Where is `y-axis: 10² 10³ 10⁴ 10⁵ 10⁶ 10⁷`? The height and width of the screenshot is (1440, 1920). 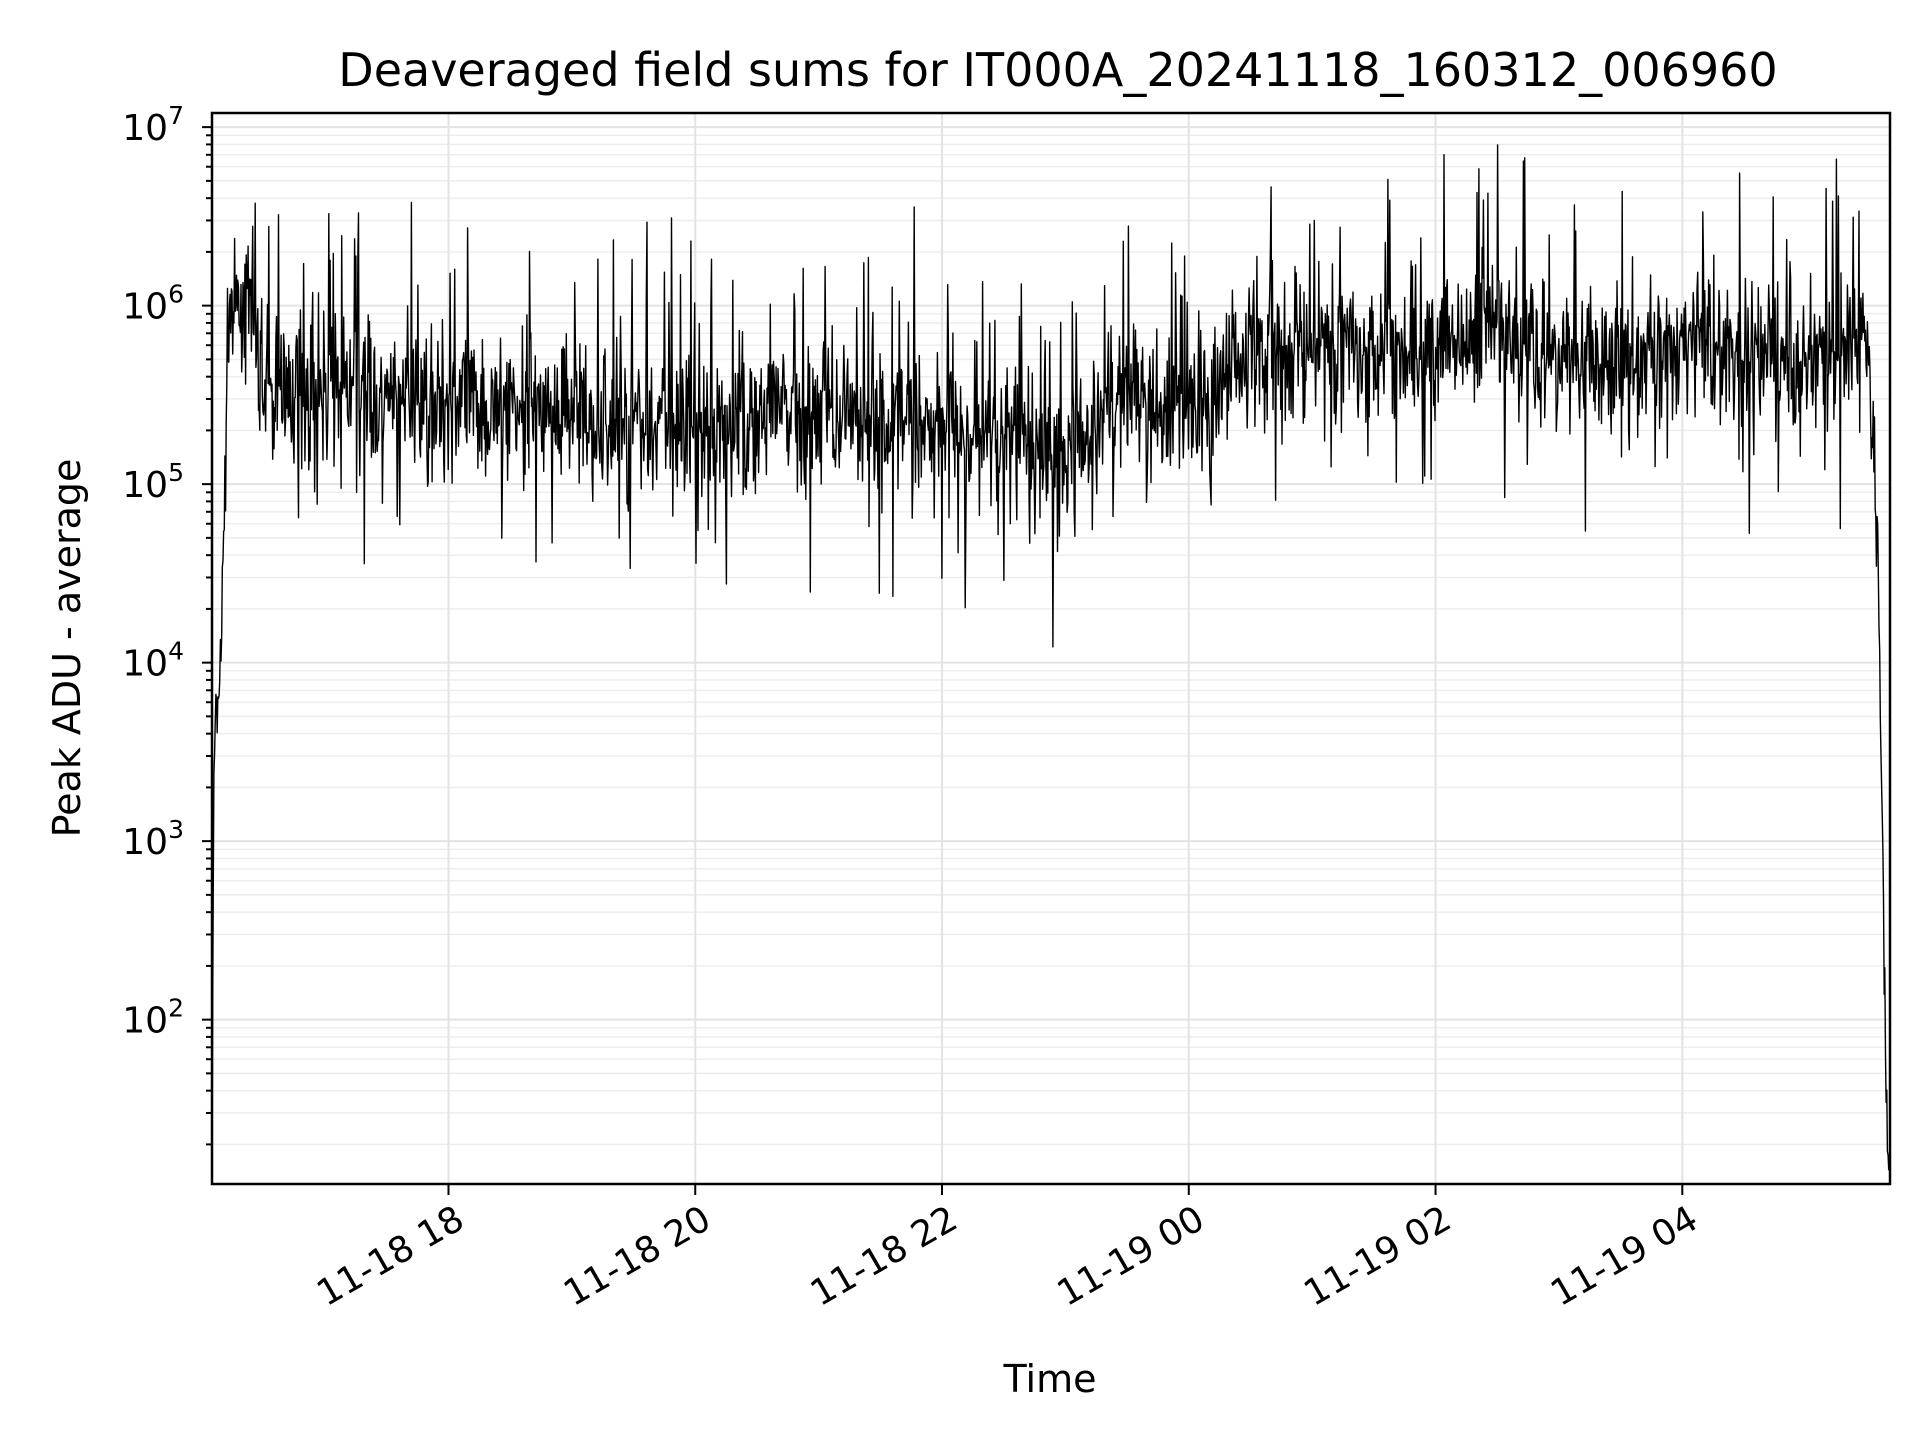 y-axis: 10² 10³ 10⁴ 10⁵ 10⁶ 10⁷ is located at coordinates (167, 623).